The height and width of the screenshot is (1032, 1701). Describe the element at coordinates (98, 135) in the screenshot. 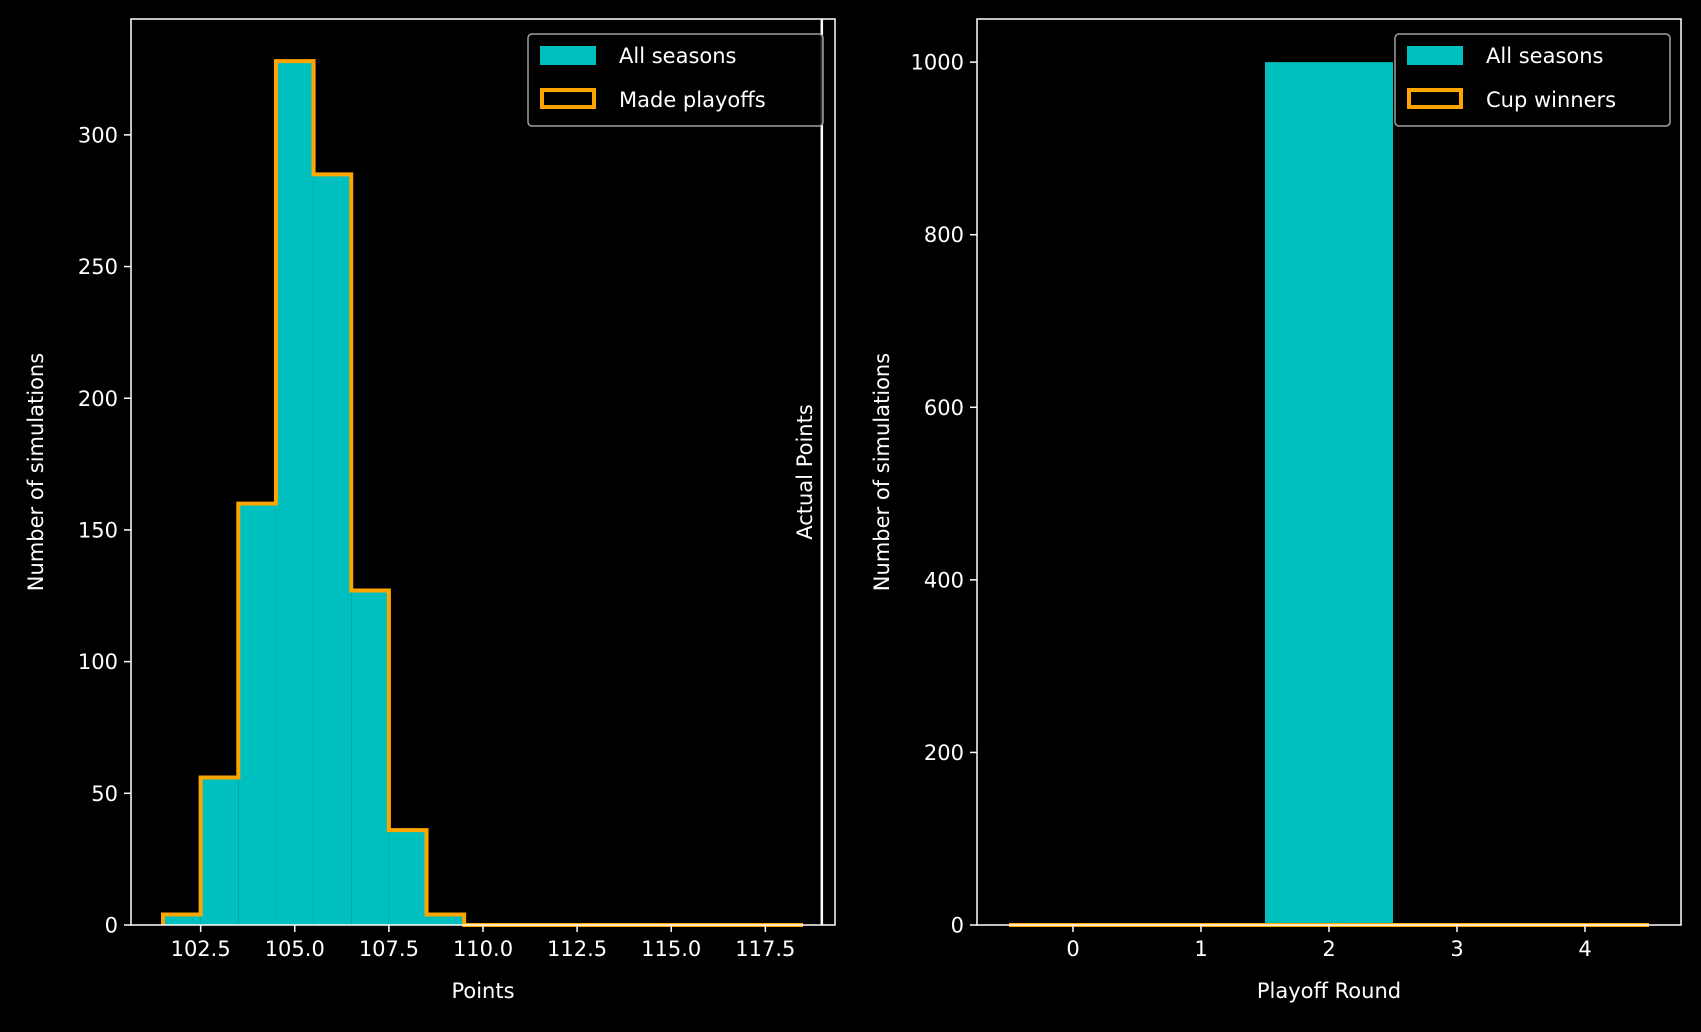

I see `y-tick-label: 300` at that location.